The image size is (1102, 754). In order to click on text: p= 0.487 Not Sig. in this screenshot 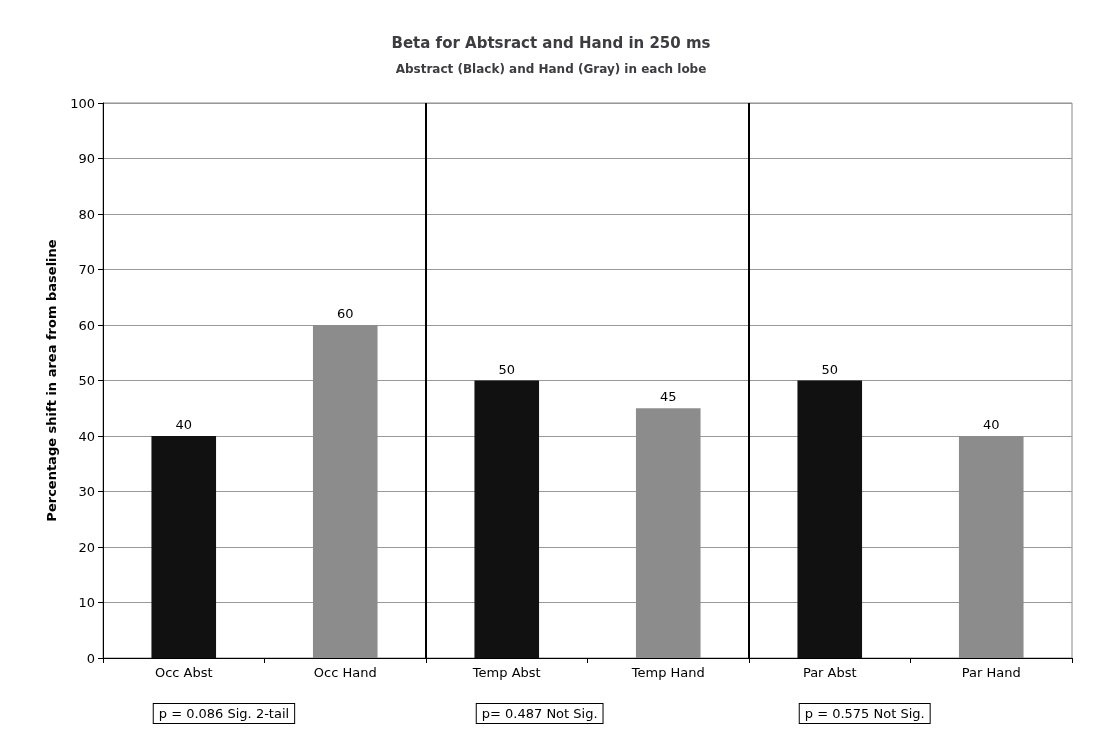, I will do `click(539, 713)`.